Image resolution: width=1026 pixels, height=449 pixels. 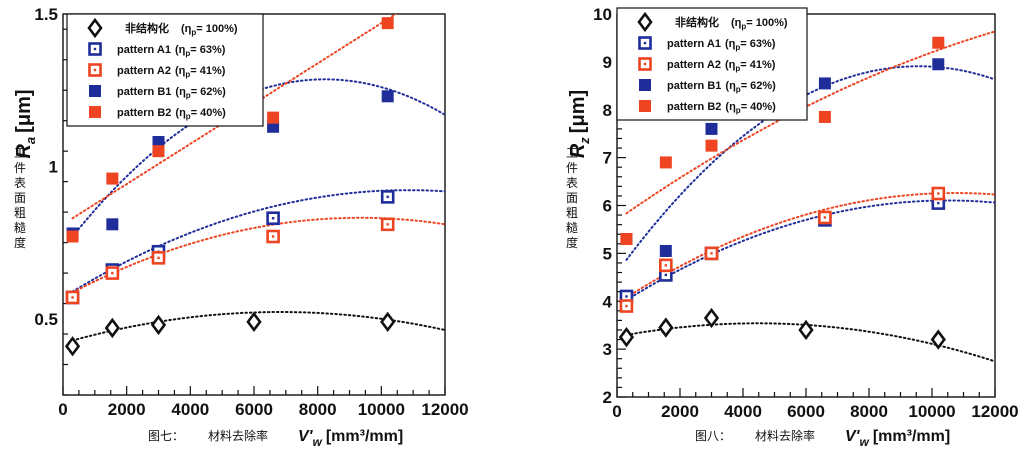 What do you see at coordinates (694, 44) in the screenshot?
I see `legend-series-name: pattern A1` at bounding box center [694, 44].